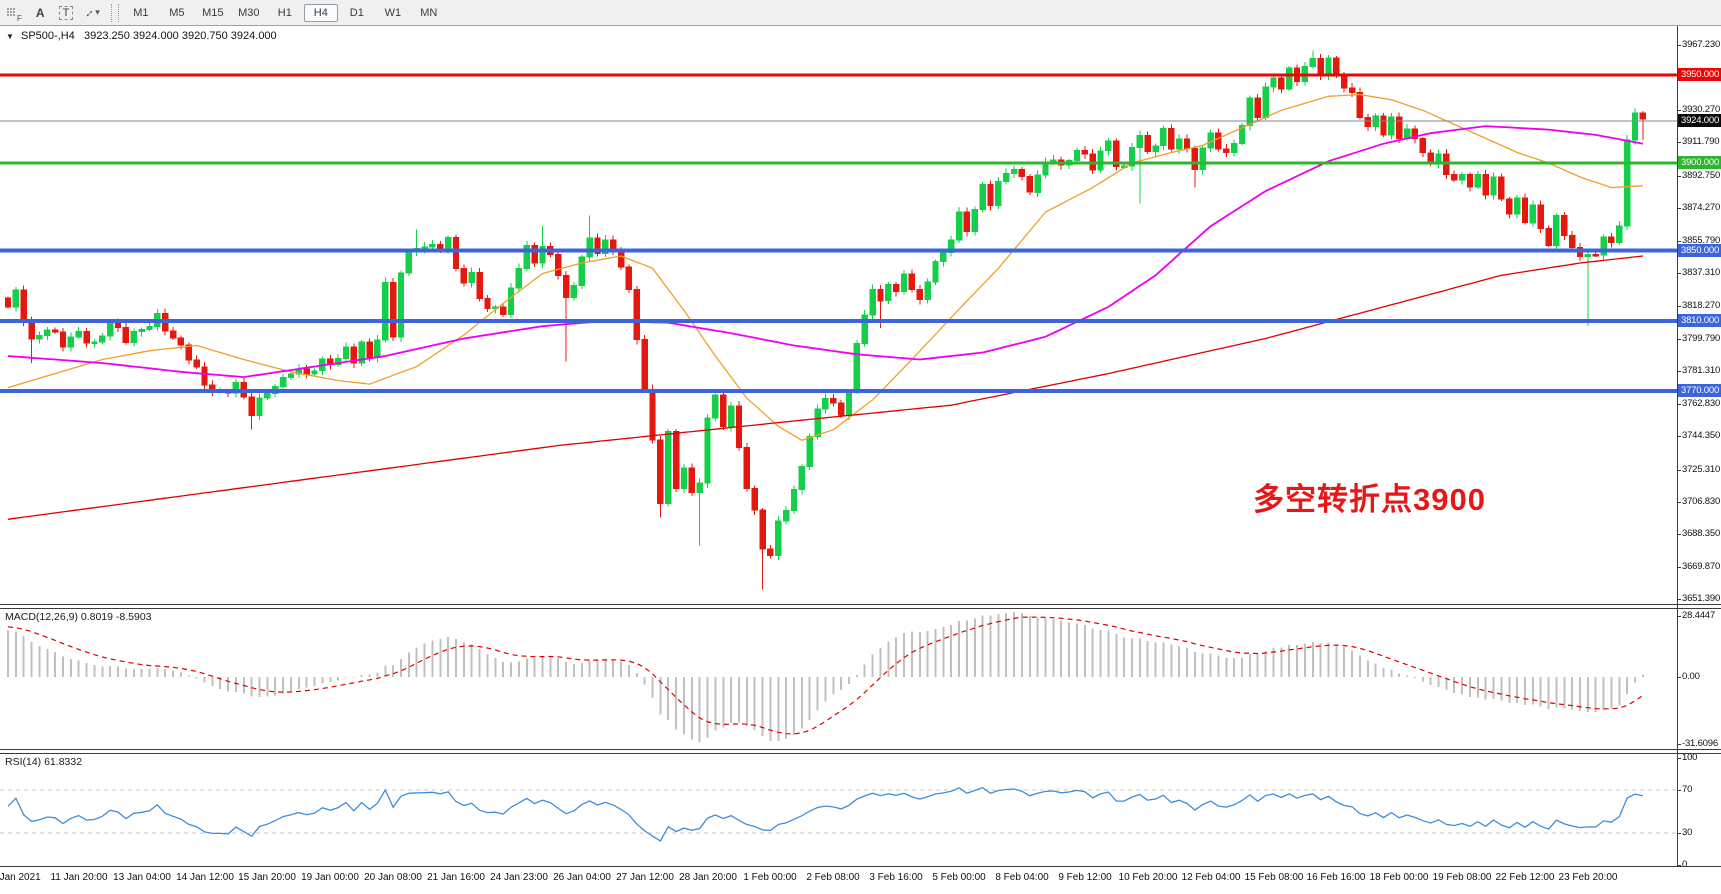  Describe the element at coordinates (1701, 207) in the screenshot. I see `price-tick-label: 3874.270` at that location.